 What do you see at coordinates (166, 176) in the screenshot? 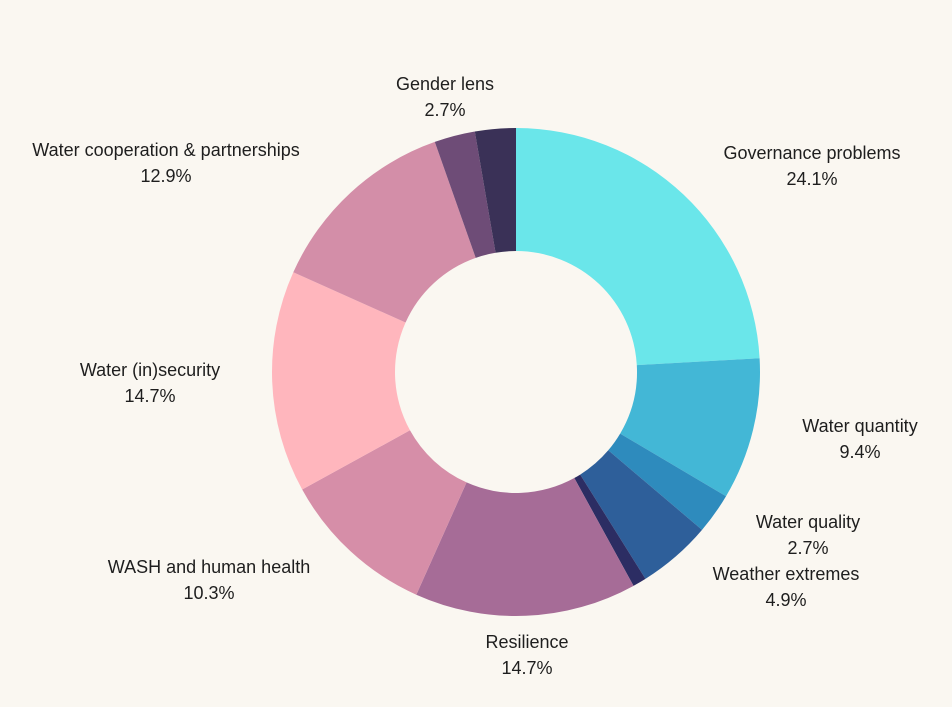
I see `label-water-cooperation-value: 12.9%` at bounding box center [166, 176].